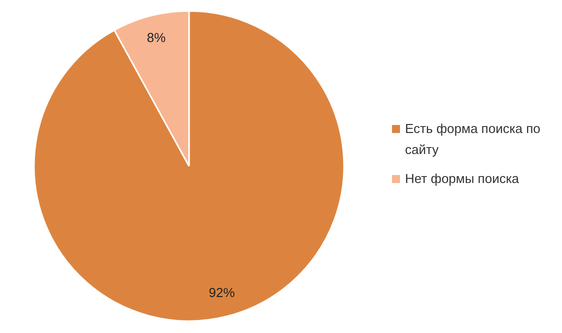  What do you see at coordinates (222, 292) in the screenshot?
I see `data-label: 92%` at bounding box center [222, 292].